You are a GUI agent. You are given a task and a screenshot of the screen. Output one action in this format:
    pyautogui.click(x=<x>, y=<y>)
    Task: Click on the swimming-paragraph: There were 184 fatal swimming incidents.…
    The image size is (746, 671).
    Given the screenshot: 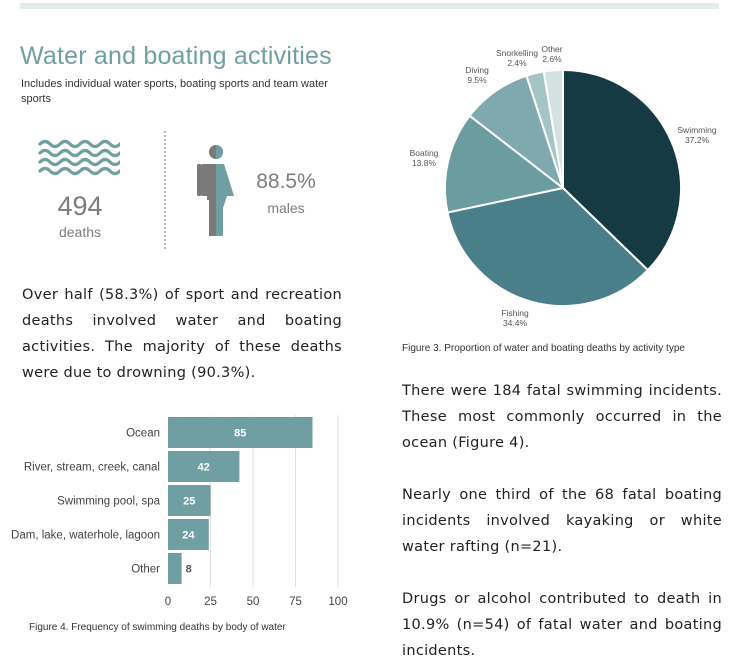 What is the action you would take?
    pyautogui.click(x=562, y=417)
    